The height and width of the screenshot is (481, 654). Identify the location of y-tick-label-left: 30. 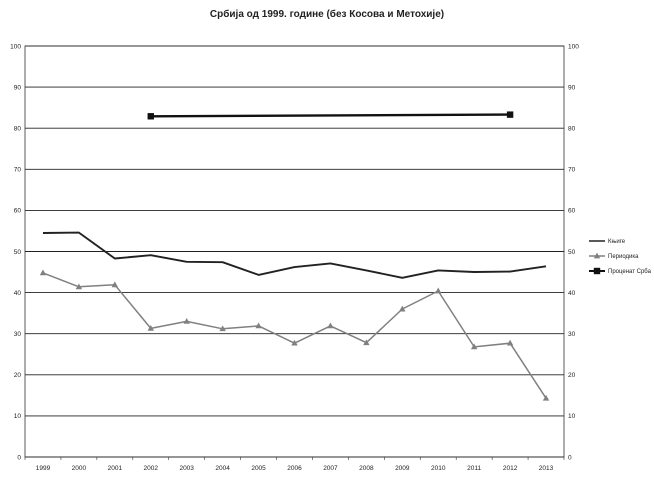
(18, 334).